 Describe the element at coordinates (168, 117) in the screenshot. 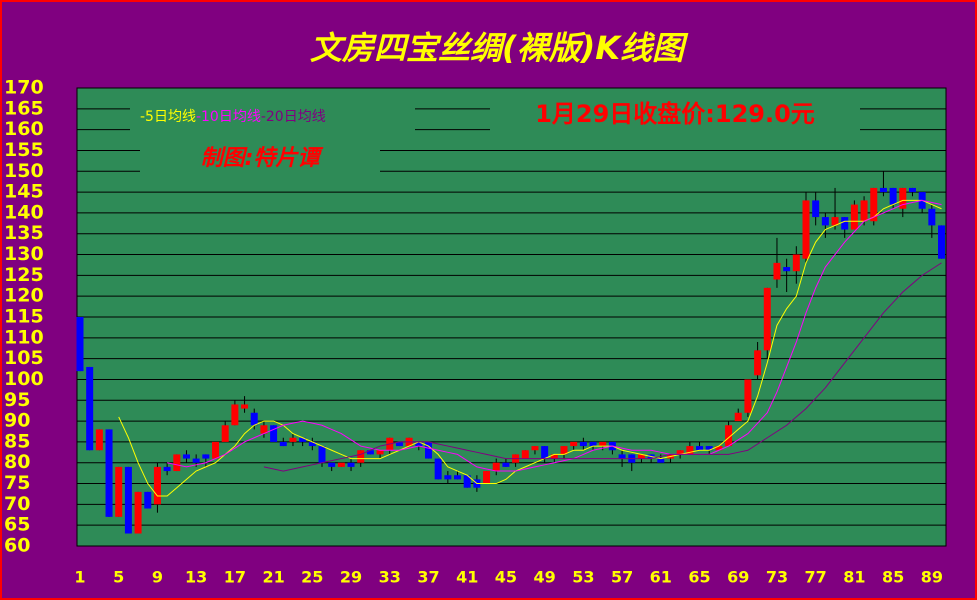

I see `legend-entry: -5日均线` at that location.